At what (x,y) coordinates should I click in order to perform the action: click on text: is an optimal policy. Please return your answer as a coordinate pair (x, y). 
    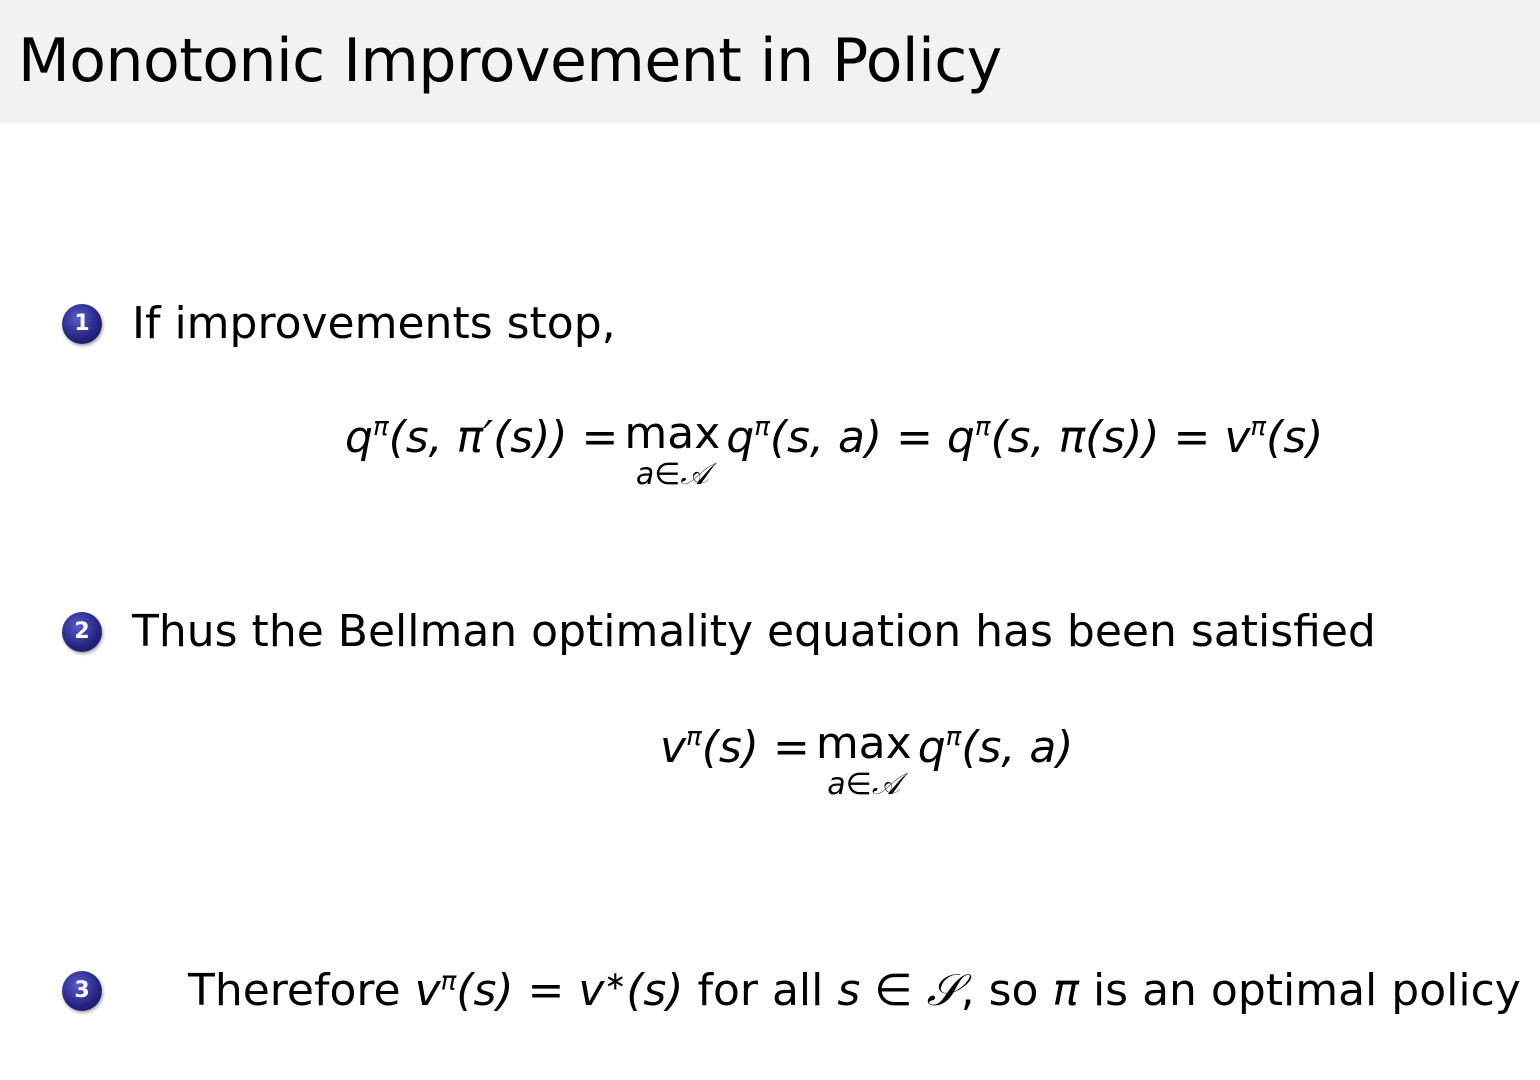
    Looking at the image, I should click on (1299, 990).